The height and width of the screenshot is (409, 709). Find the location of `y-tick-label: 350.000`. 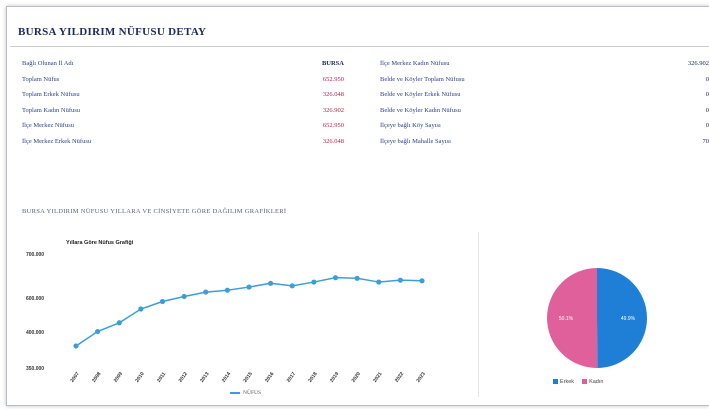

y-tick-label: 350.000 is located at coordinates (35, 369).